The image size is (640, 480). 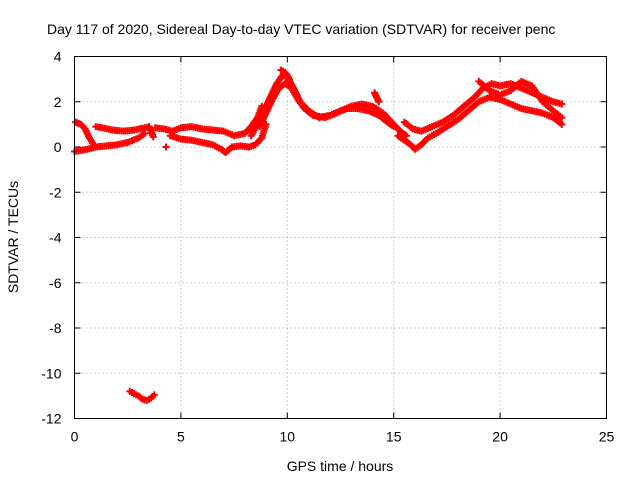 What do you see at coordinates (13, 237) in the screenshot?
I see `y-axis-label: SDTVAR / TECUs` at bounding box center [13, 237].